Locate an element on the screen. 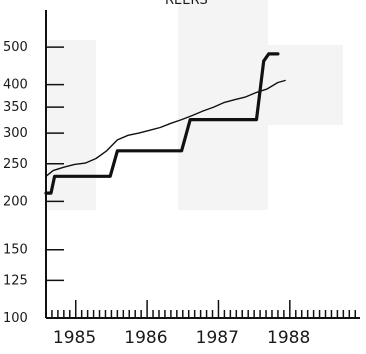  y-tick-label: 100 is located at coordinates (15, 318).